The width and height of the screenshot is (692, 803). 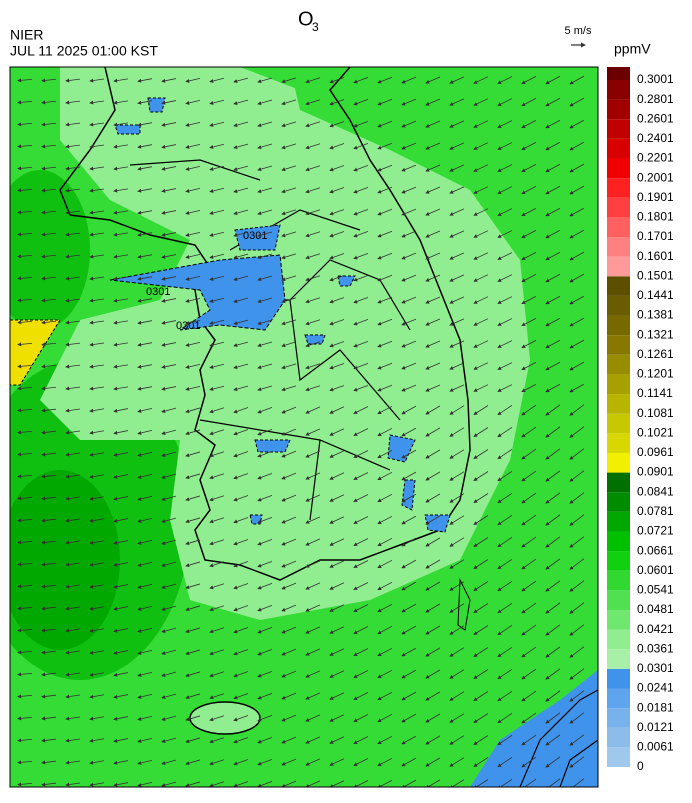 What do you see at coordinates (655, 217) in the screenshot?
I see `colorbar-label: 0.1801` at bounding box center [655, 217].